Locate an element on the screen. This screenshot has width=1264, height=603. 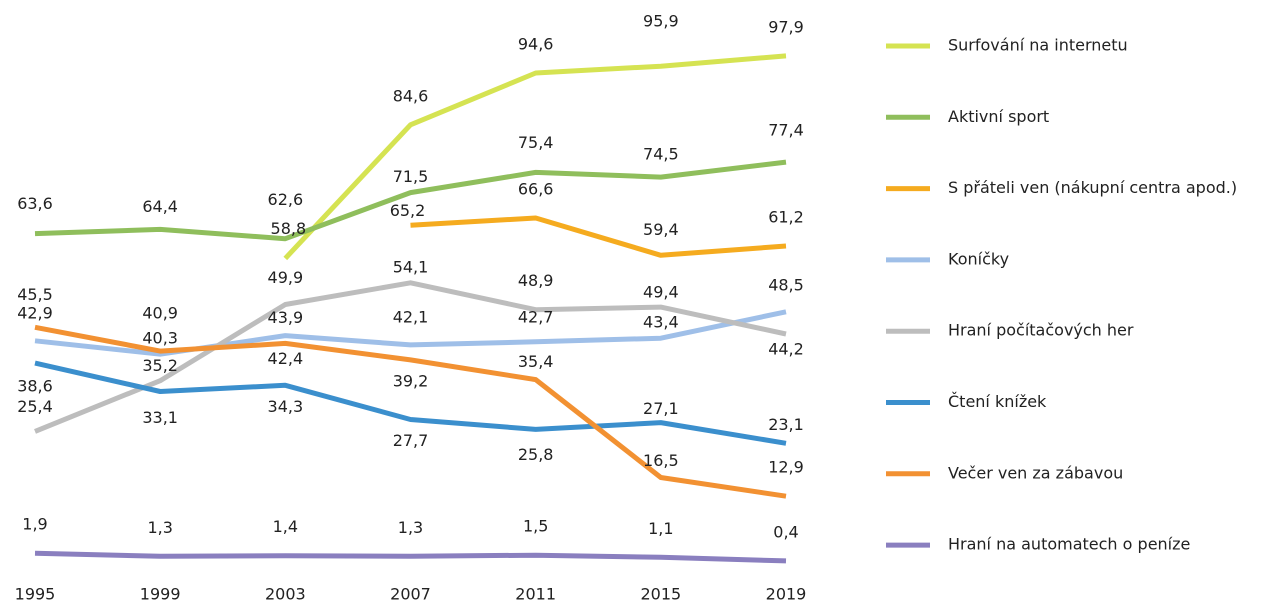
value-label: 48,9 is located at coordinates (536, 280).